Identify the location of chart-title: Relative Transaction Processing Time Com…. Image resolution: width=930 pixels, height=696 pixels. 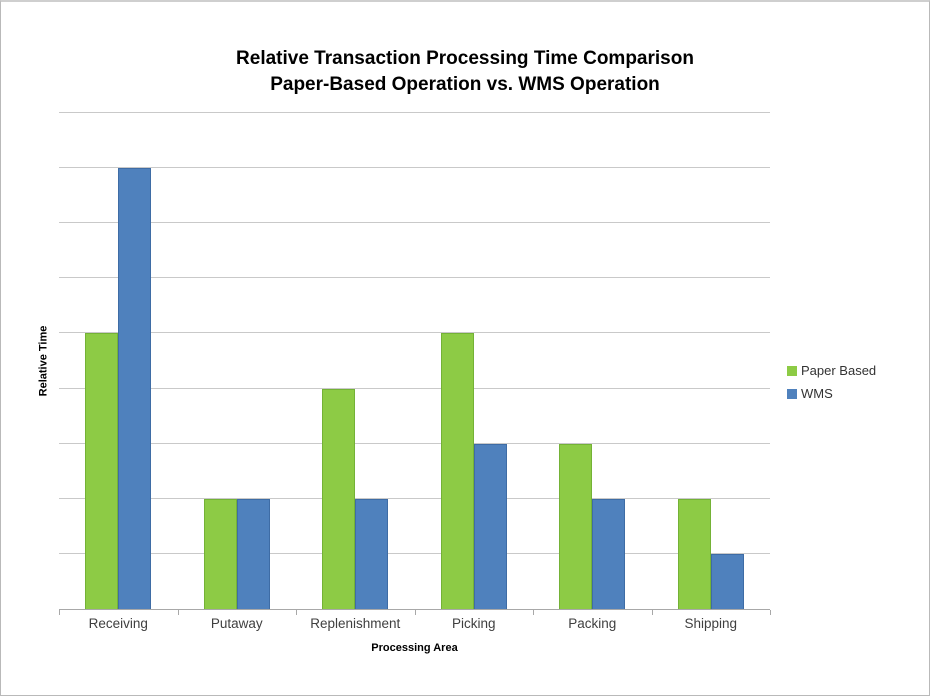
(465, 72).